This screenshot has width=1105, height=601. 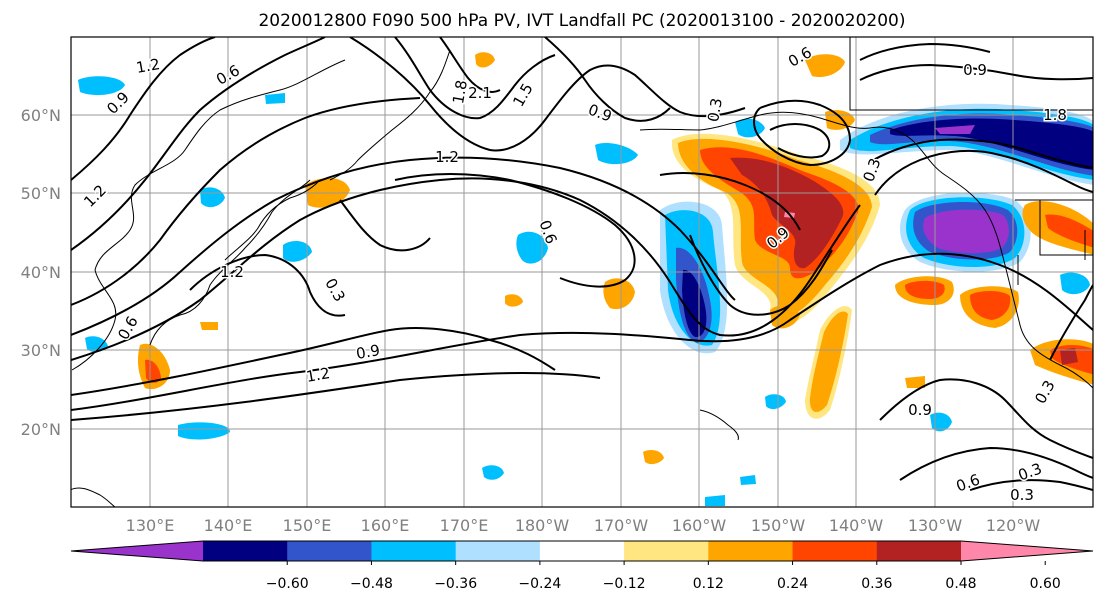 I want to click on colorbar-tick-label: −0.12, so click(x=624, y=584).